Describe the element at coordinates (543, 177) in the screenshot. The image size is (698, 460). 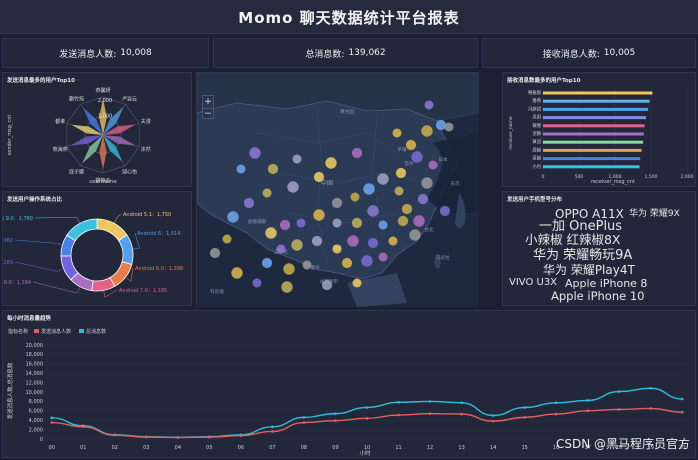
I see `bar-x-tick-label: 0` at that location.